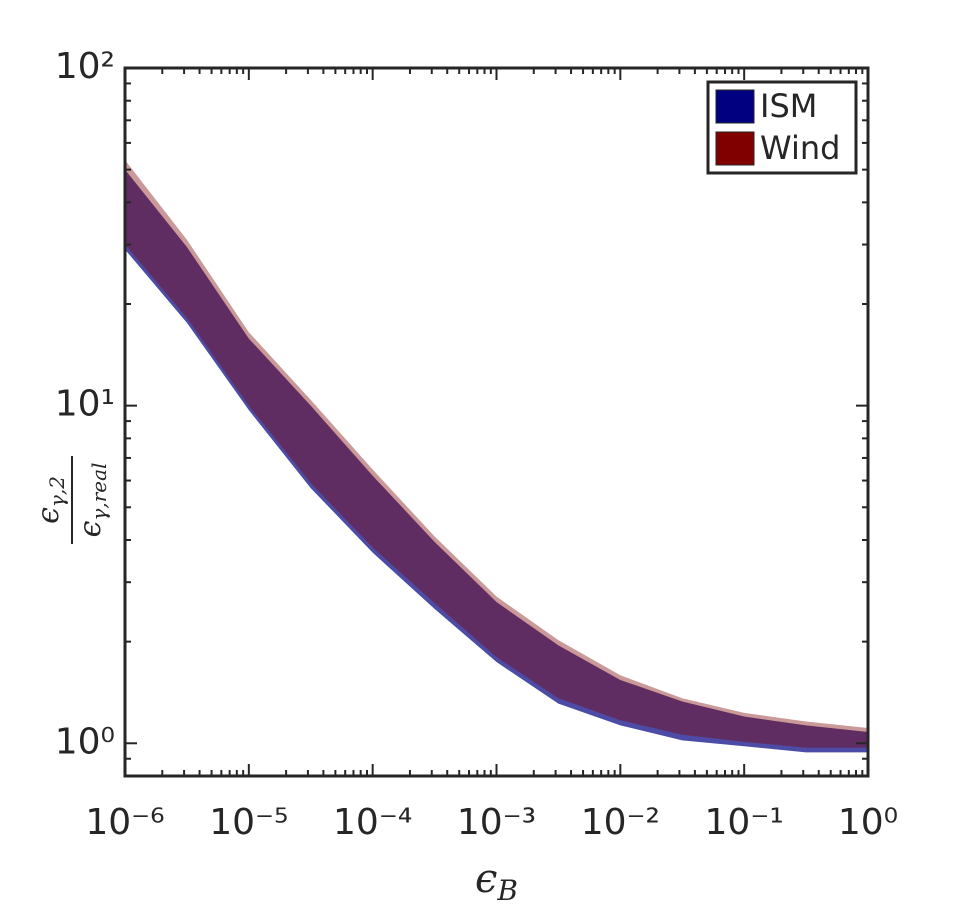  I want to click on y-label-numerator: ϵγ,2, so click(50, 500).